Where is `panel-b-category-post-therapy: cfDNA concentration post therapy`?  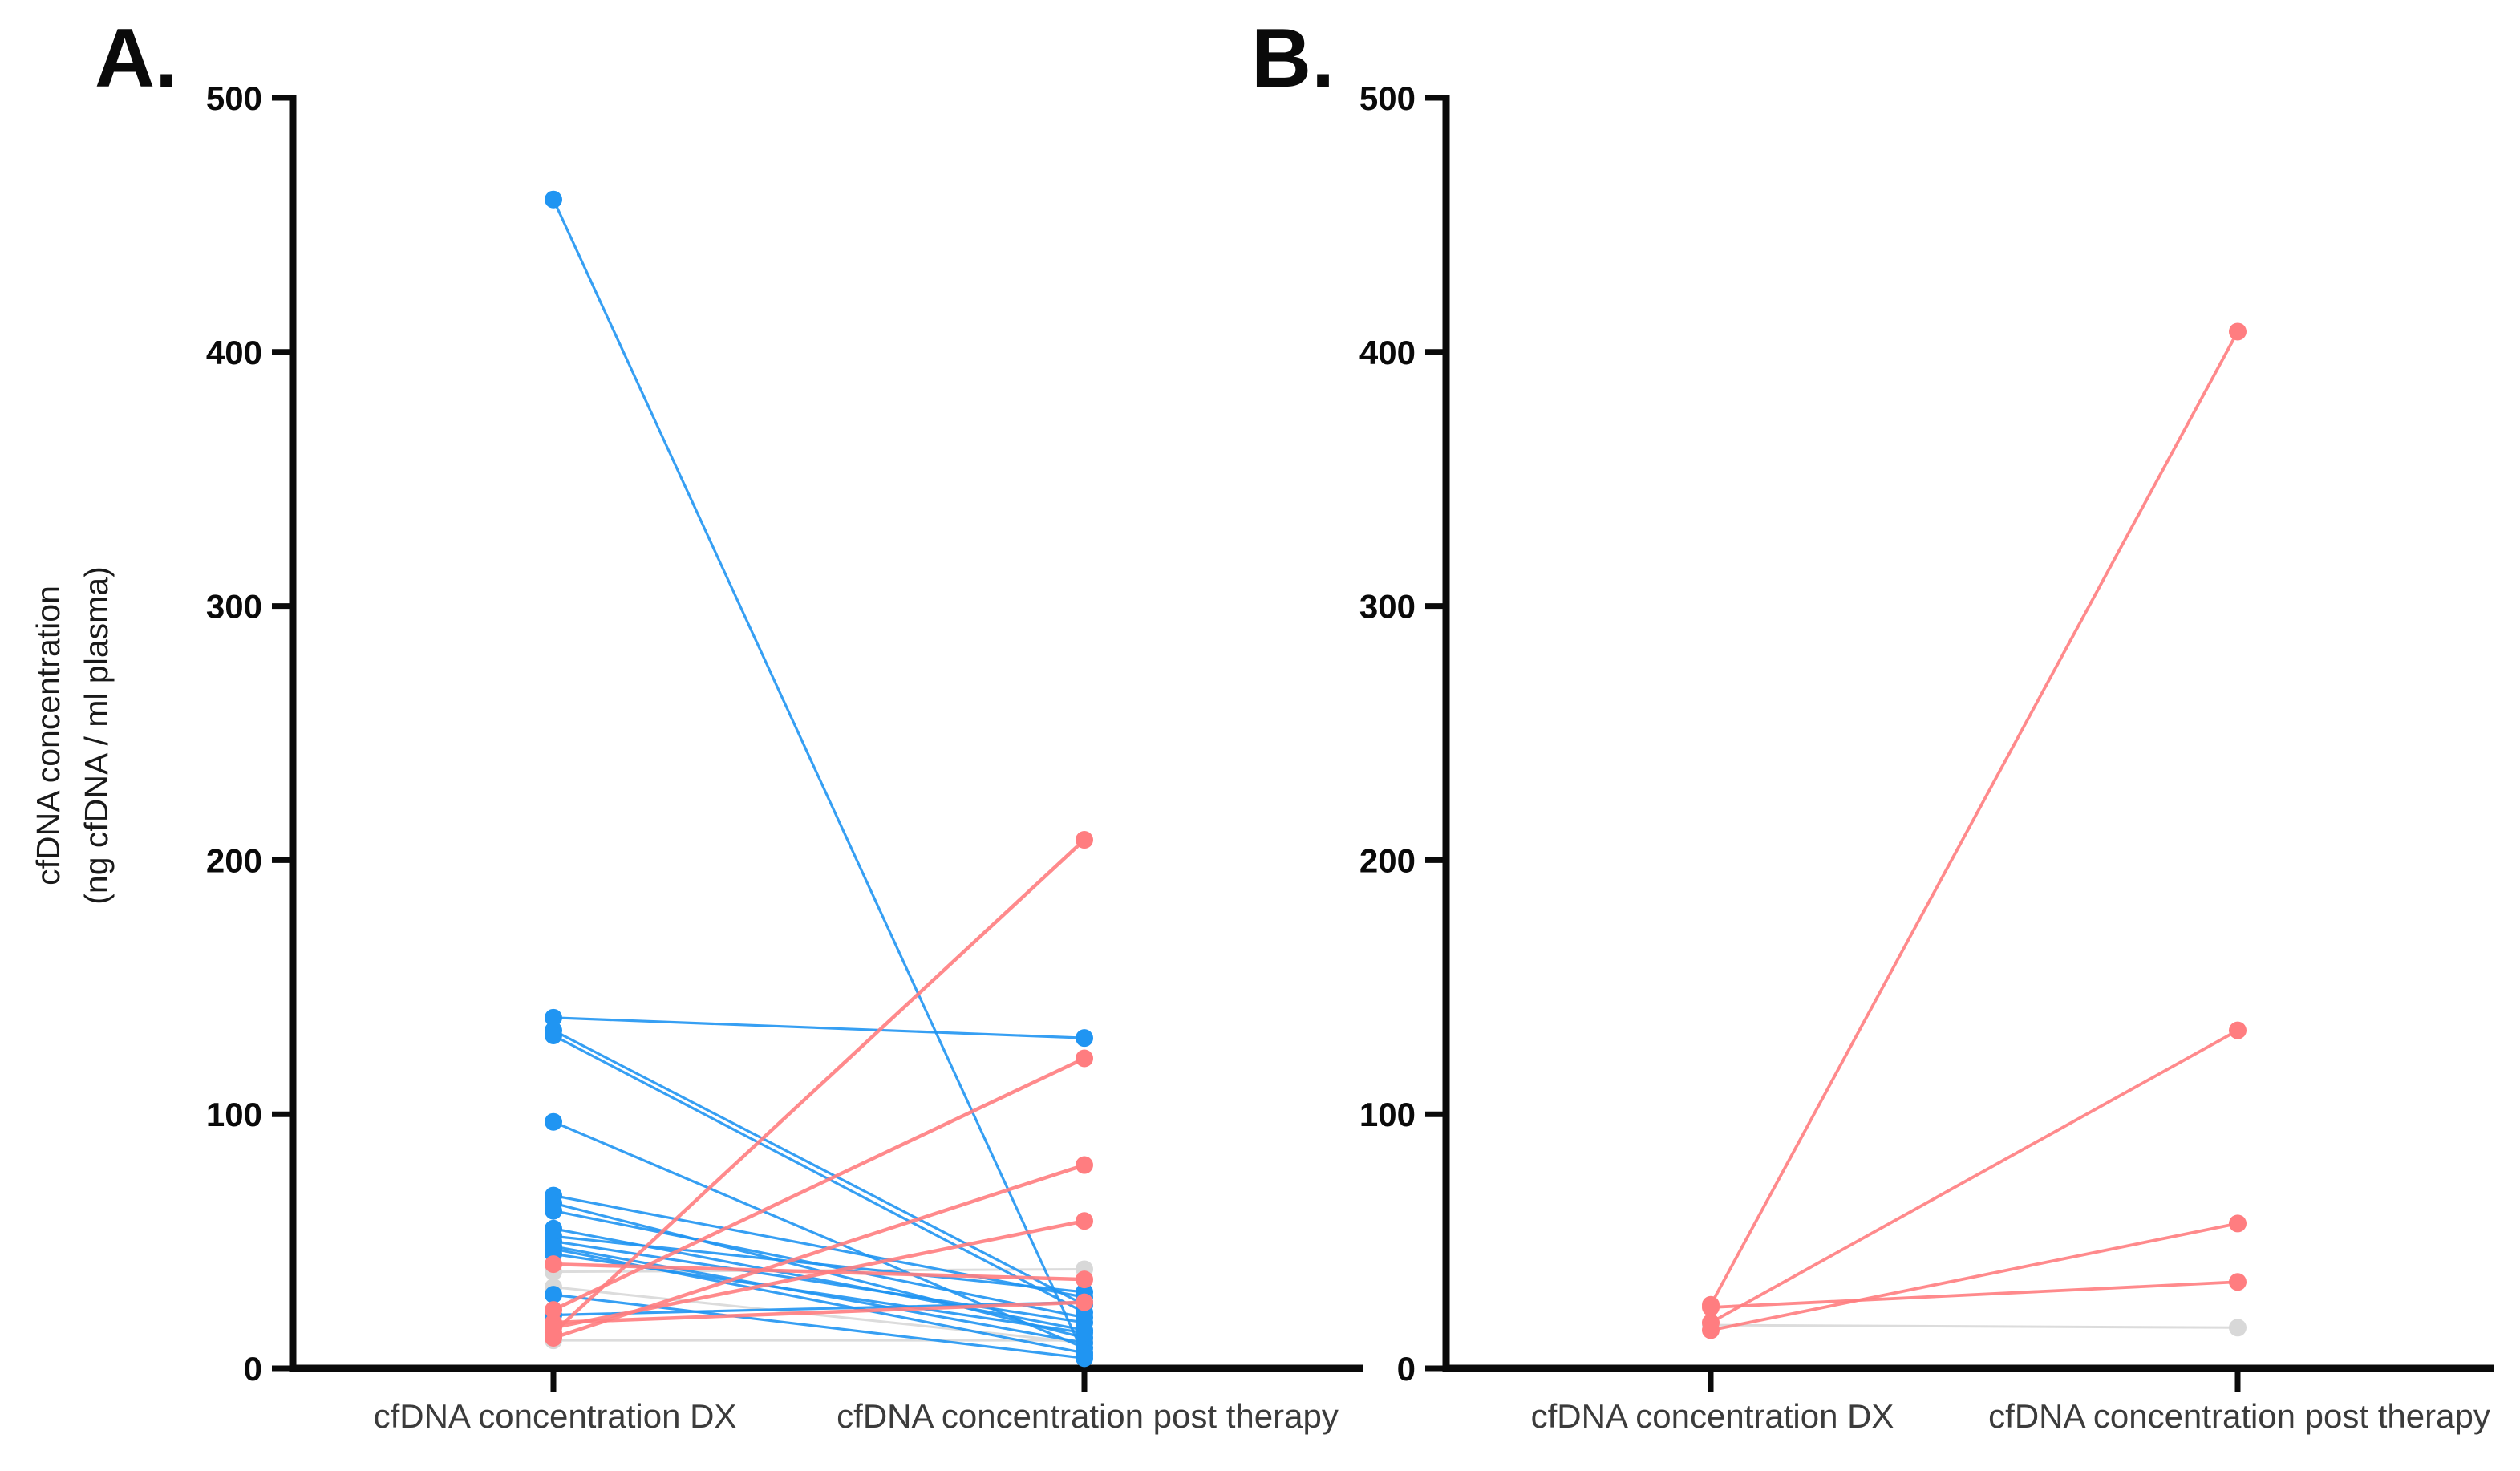
panel-b-category-post-therapy: cfDNA concentration post therapy is located at coordinates (2239, 1416).